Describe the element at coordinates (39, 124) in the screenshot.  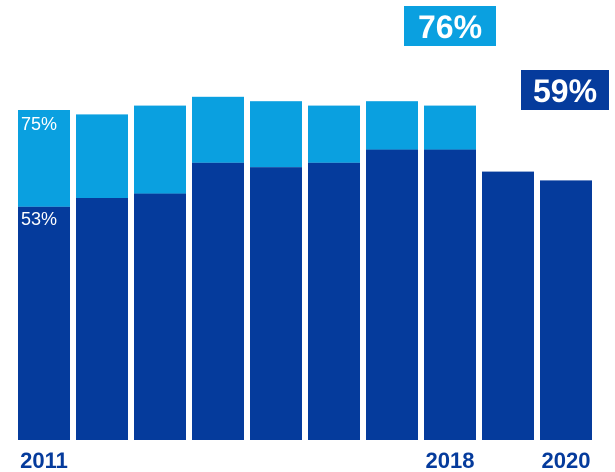
I see `data-label-first-upper: 75%` at that location.